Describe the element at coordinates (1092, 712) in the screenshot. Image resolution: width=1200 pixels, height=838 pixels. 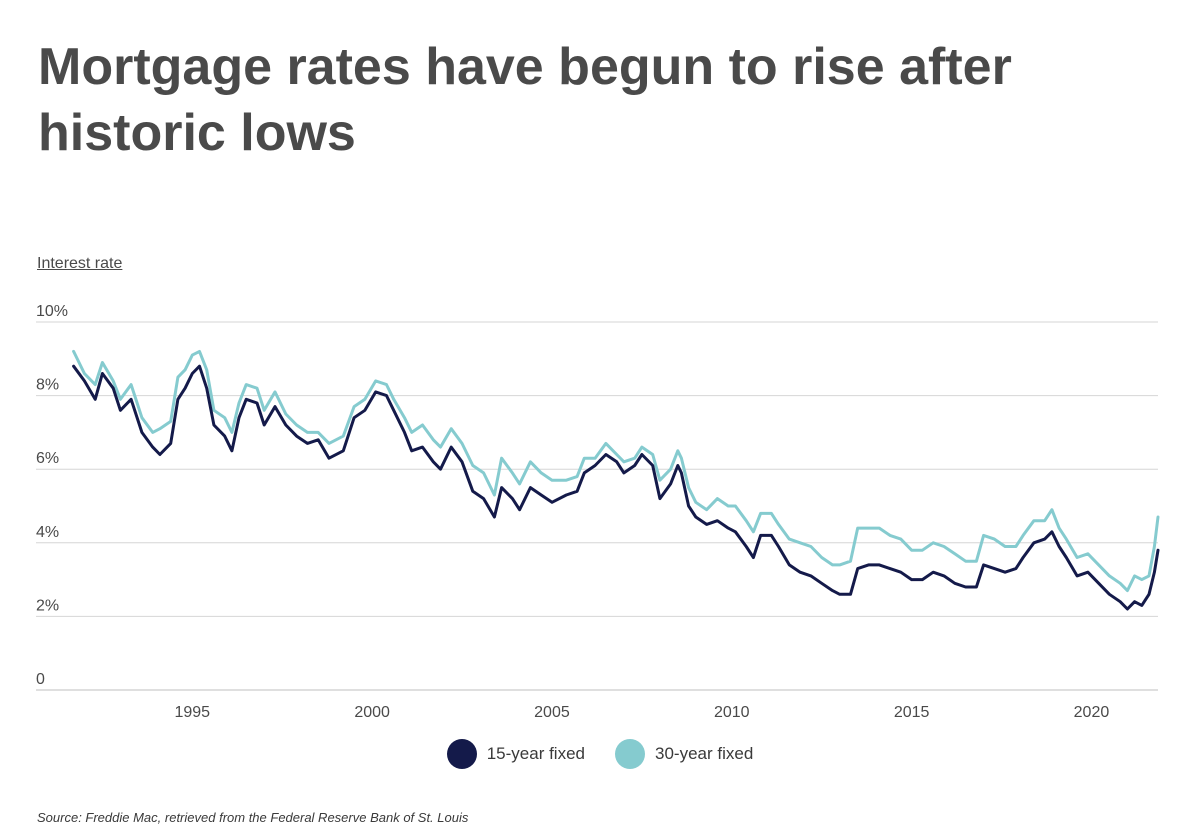
I see `x-tick-label-2020: 2020` at that location.